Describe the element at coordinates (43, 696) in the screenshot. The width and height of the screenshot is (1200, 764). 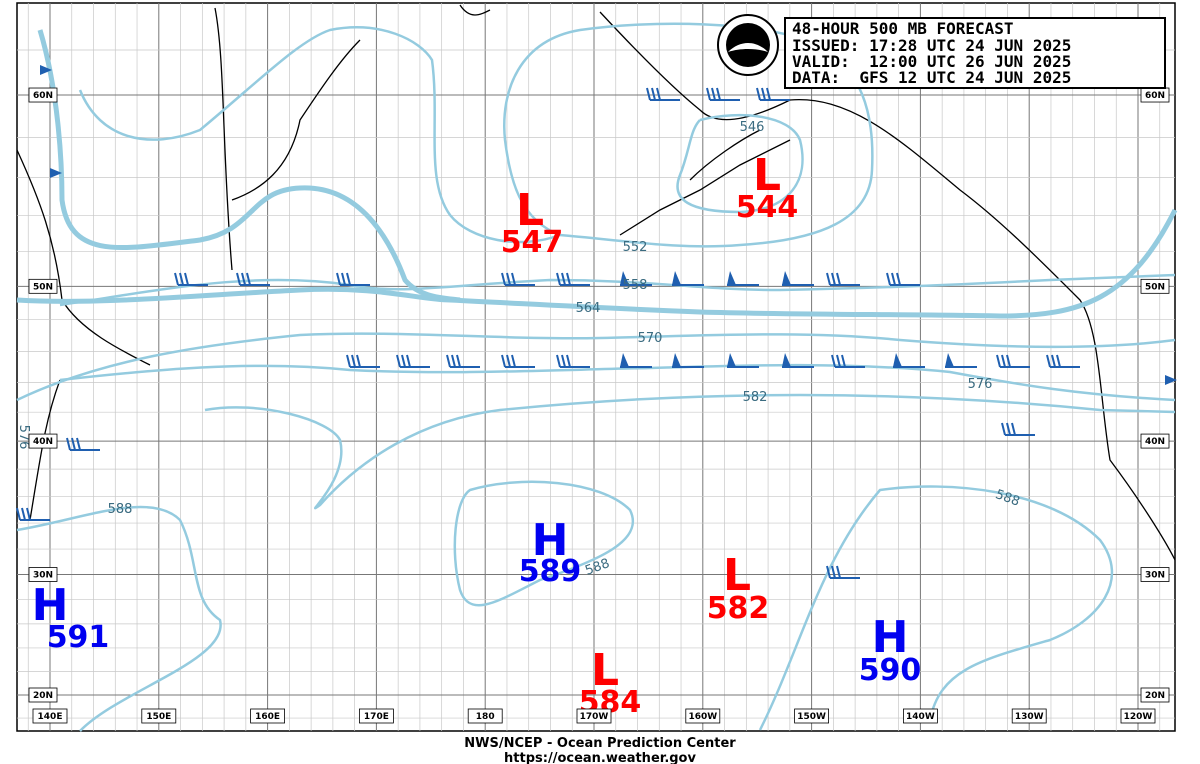
I see `lat-label: 20N` at that location.